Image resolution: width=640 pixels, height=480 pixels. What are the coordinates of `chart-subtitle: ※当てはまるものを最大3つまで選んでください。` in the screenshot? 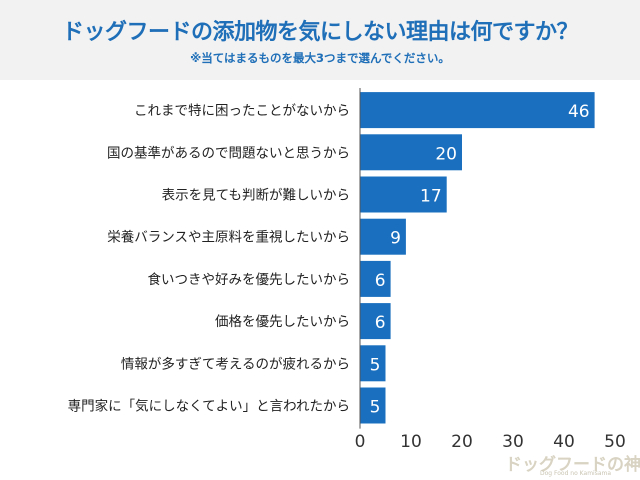 It's located at (320, 58).